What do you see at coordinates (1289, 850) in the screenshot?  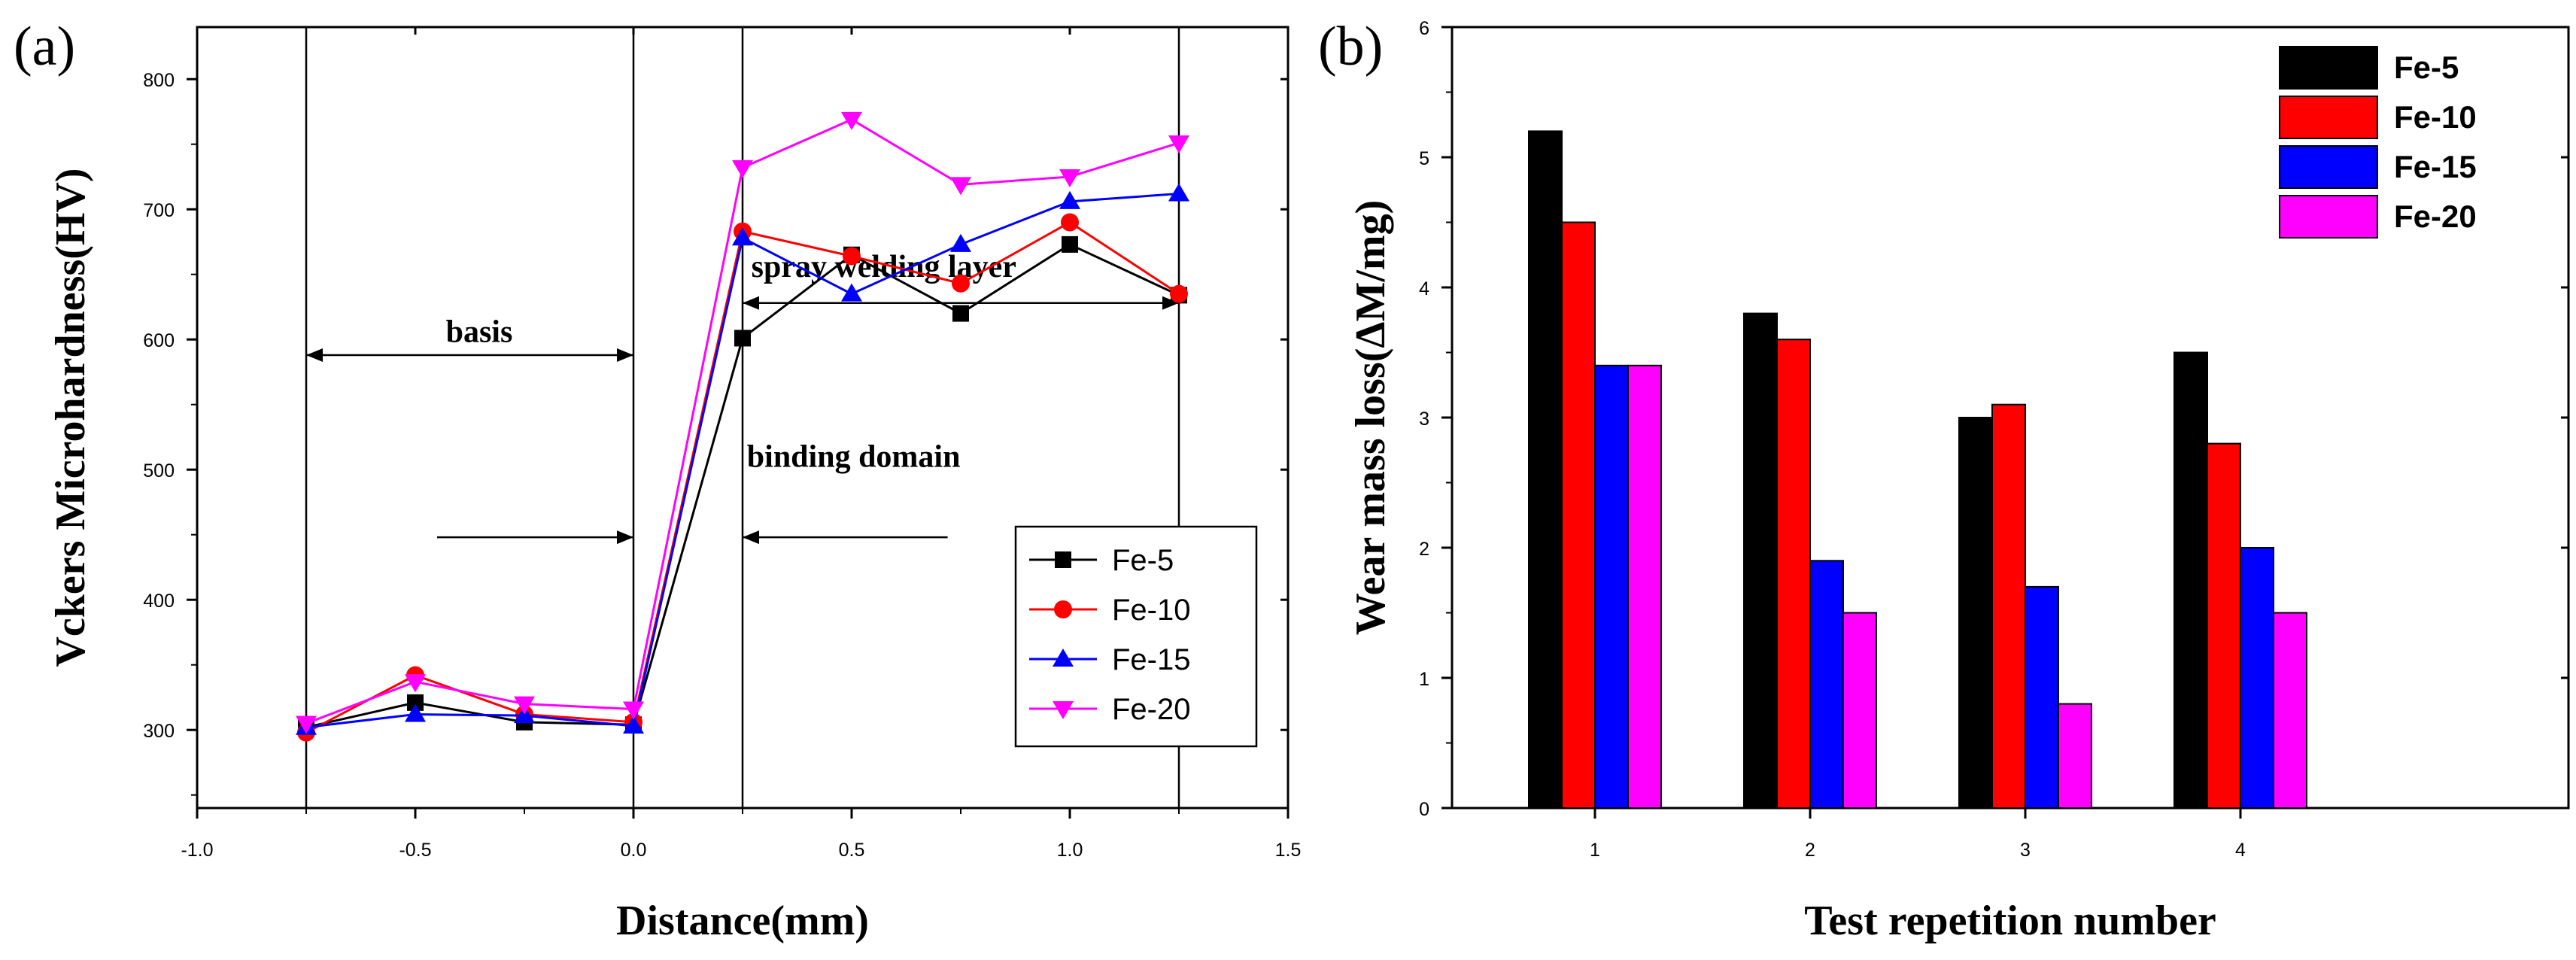 I see `x-tick-label: 1.5` at bounding box center [1289, 850].